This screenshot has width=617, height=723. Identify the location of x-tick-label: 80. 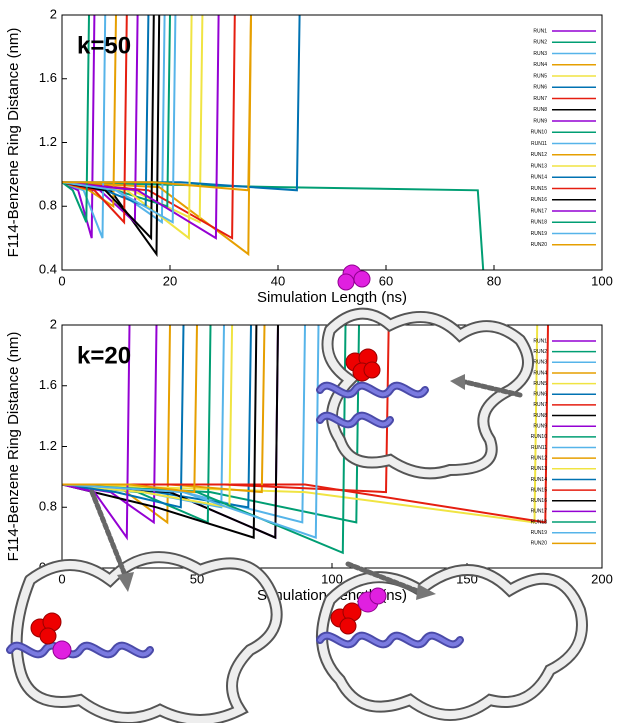
(494, 280).